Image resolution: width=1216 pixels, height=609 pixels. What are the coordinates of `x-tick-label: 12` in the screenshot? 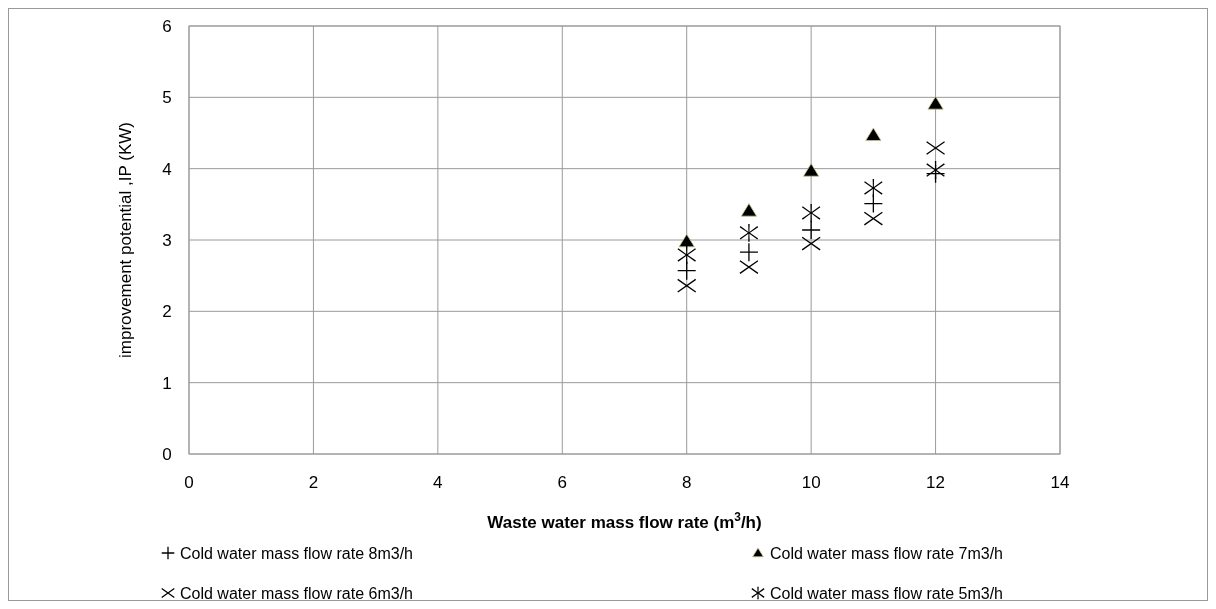 It's located at (936, 482).